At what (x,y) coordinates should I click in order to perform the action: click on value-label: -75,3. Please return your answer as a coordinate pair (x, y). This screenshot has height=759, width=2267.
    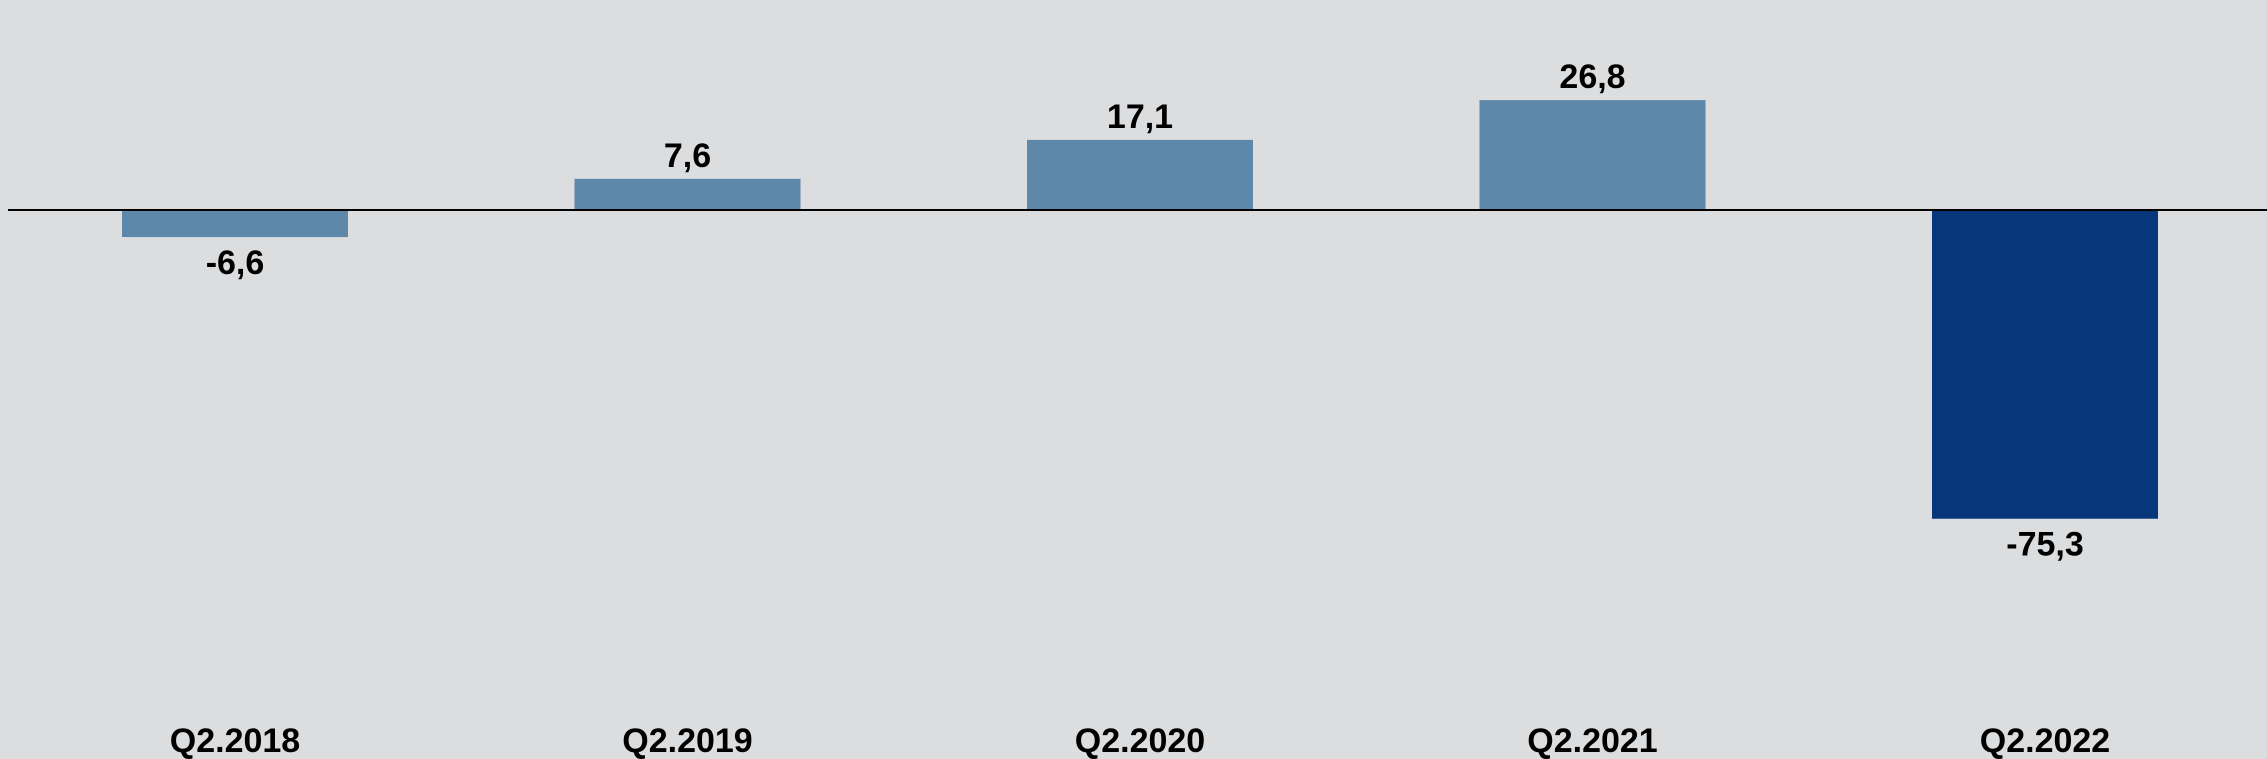
    Looking at the image, I should click on (2045, 545).